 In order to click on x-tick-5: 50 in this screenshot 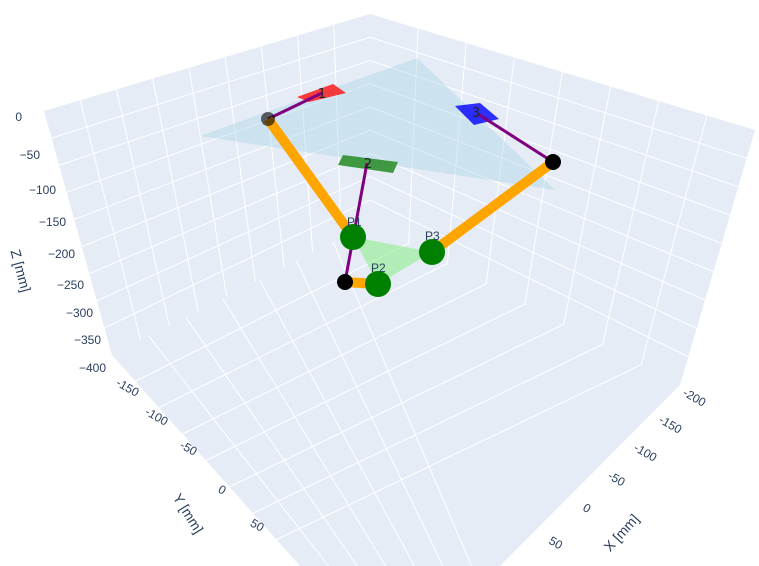, I will do `click(556, 542)`.